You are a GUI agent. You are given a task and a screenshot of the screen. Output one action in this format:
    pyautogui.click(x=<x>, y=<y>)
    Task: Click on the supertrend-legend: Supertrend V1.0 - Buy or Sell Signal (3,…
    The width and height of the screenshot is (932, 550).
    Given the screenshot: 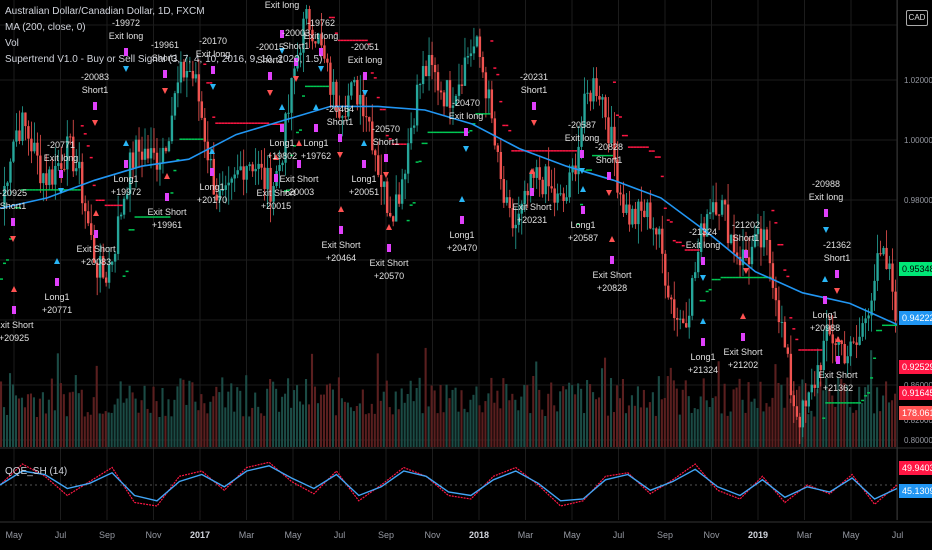 What is the action you would take?
    pyautogui.click(x=164, y=59)
    